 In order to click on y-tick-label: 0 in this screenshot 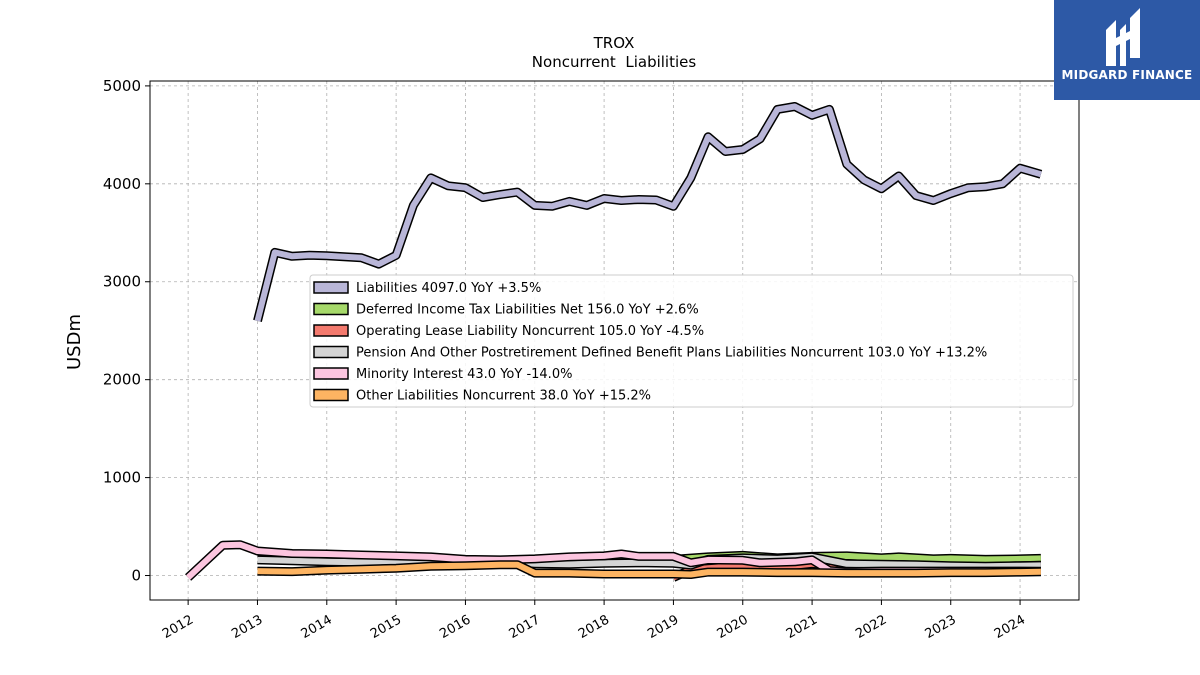, I will do `click(136, 576)`.